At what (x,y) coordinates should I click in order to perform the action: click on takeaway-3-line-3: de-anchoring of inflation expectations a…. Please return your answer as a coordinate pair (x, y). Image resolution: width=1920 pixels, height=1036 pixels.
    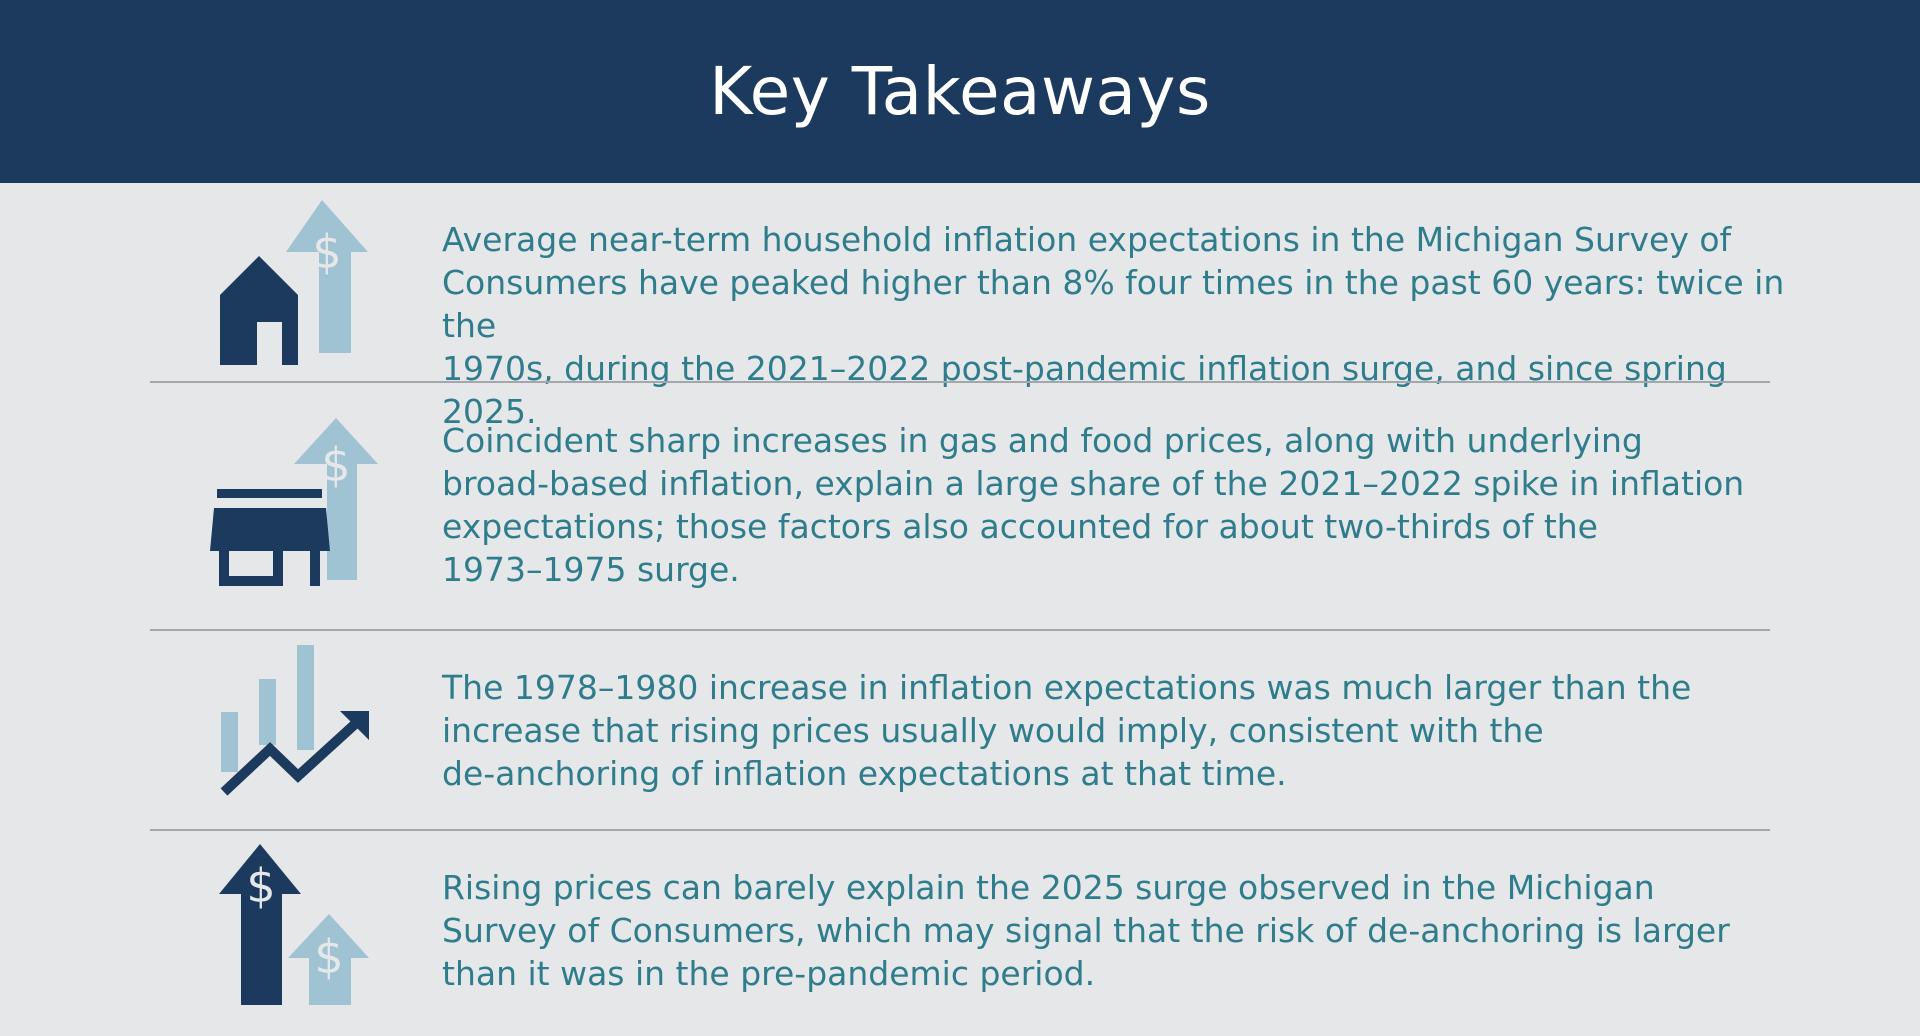
    Looking at the image, I should click on (864, 773).